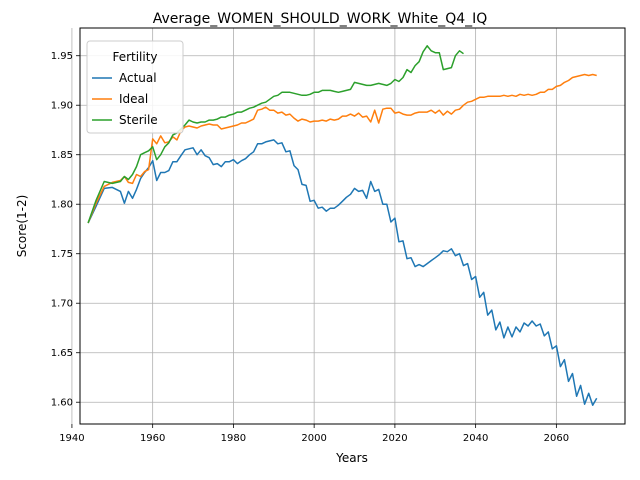  I want to click on x-tick-label: 2000, so click(313, 438).